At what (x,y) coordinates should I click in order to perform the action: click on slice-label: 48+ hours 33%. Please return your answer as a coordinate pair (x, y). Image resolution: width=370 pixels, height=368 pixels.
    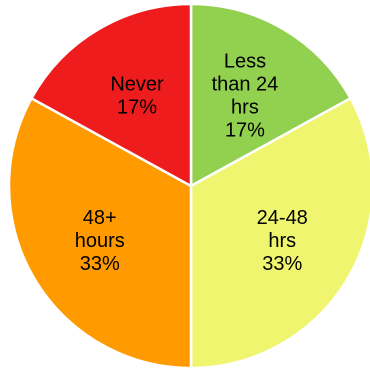
    Looking at the image, I should click on (100, 241).